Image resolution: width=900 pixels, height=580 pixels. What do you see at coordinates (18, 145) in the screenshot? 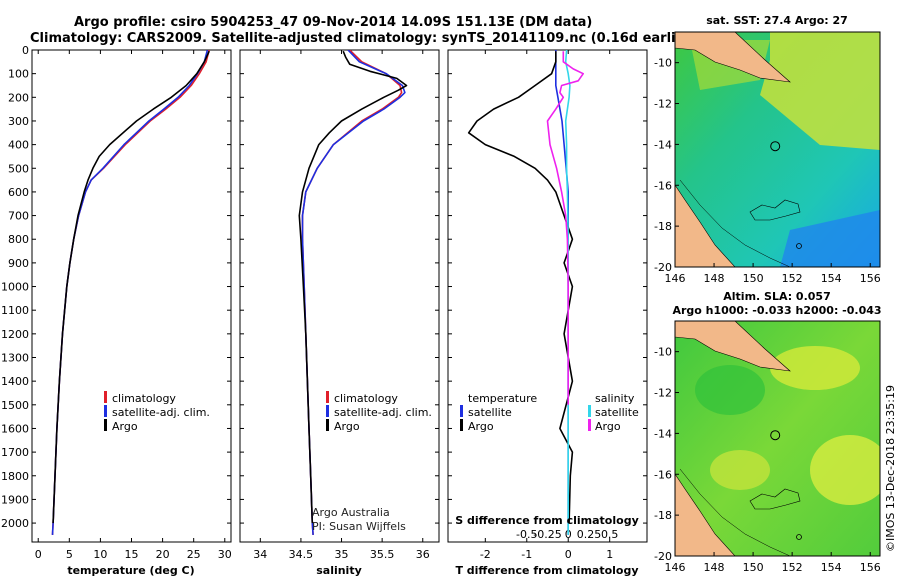
I see `depth-tick-label: 400` at bounding box center [18, 145].